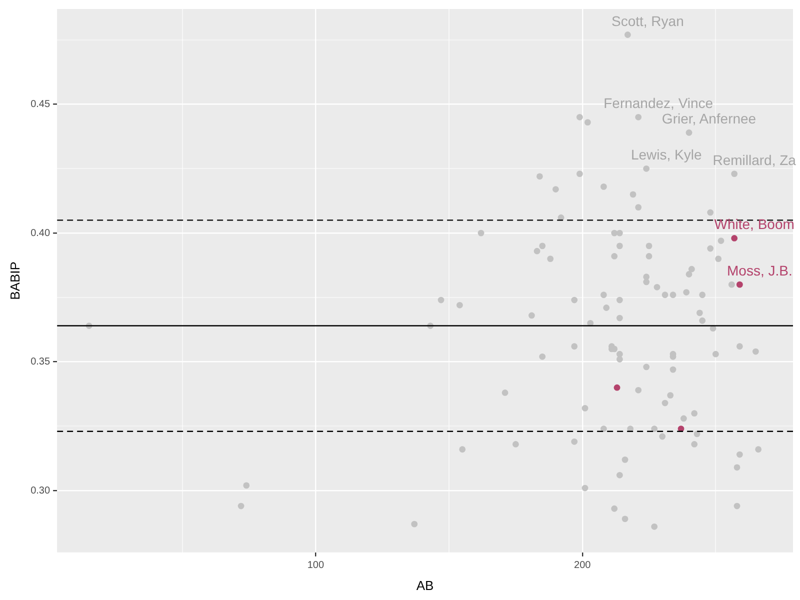  I want to click on y-axis-title: BABIP, so click(14, 281).